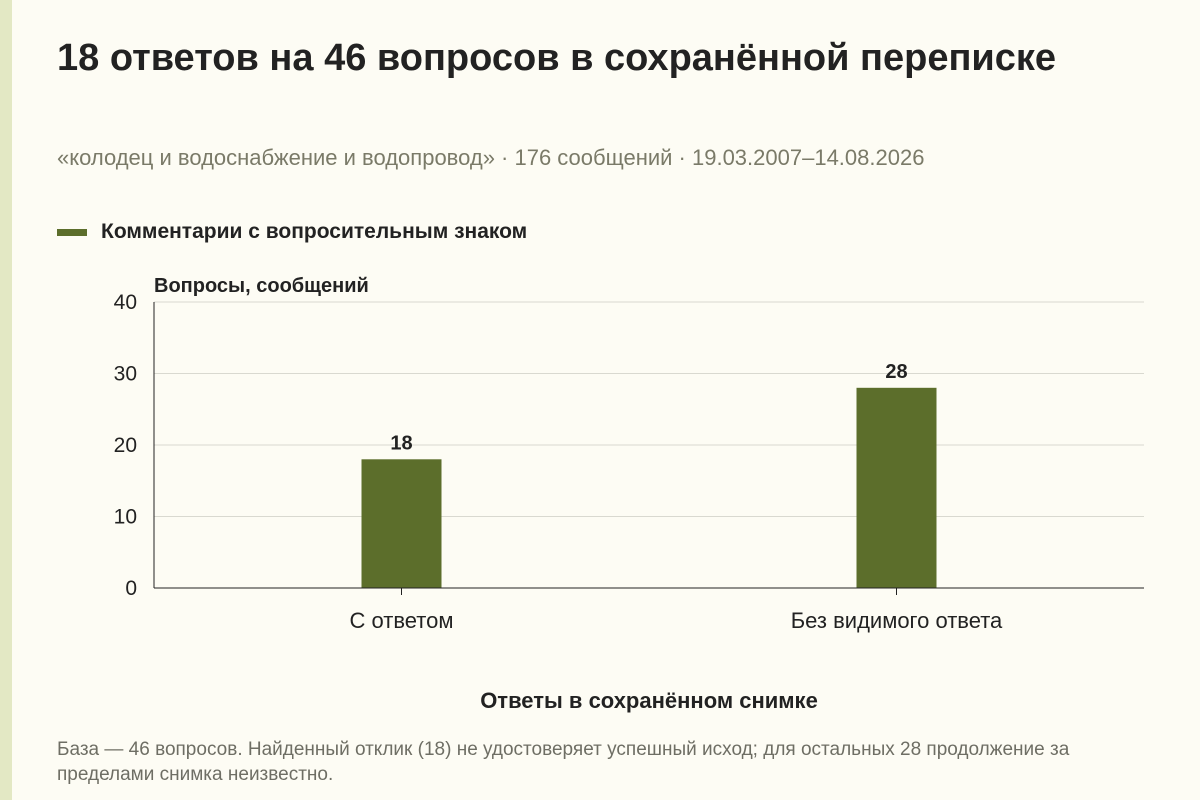 Image resolution: width=1200 pixels, height=800 pixels. Describe the element at coordinates (896, 372) in the screenshot. I see `data-label: 28` at that location.